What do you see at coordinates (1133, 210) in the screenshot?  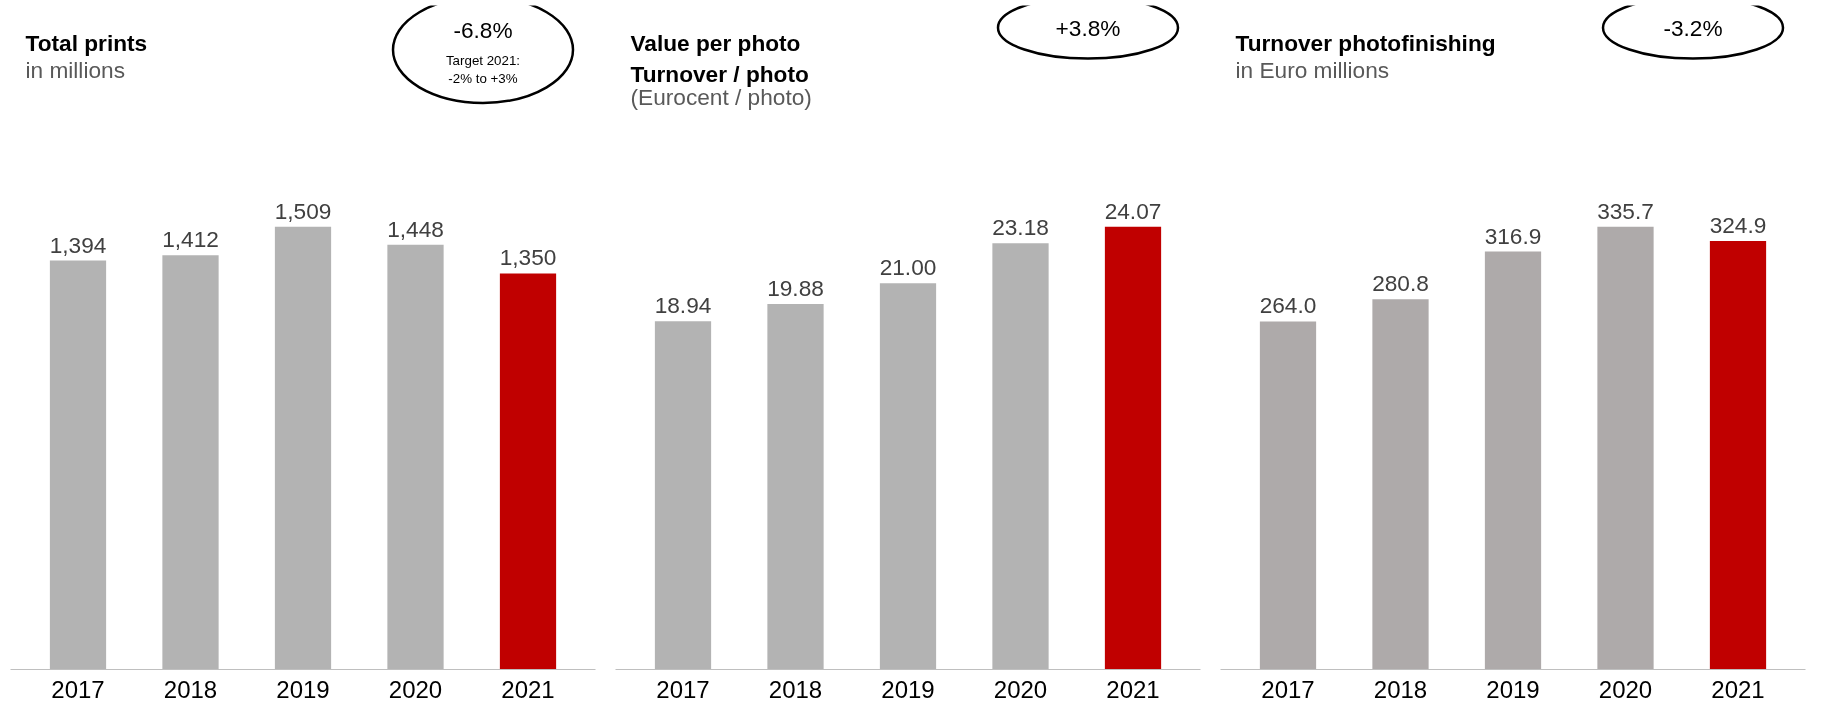 I see `data-label: 24.07` at bounding box center [1133, 210].